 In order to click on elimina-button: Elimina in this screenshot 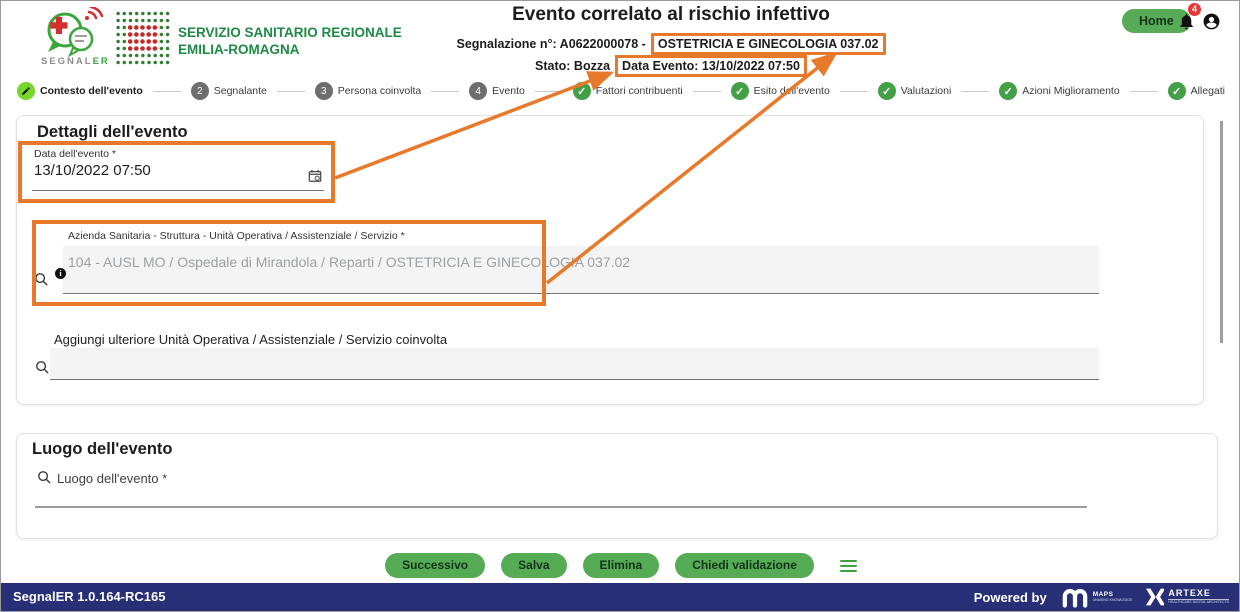, I will do `click(621, 565)`.